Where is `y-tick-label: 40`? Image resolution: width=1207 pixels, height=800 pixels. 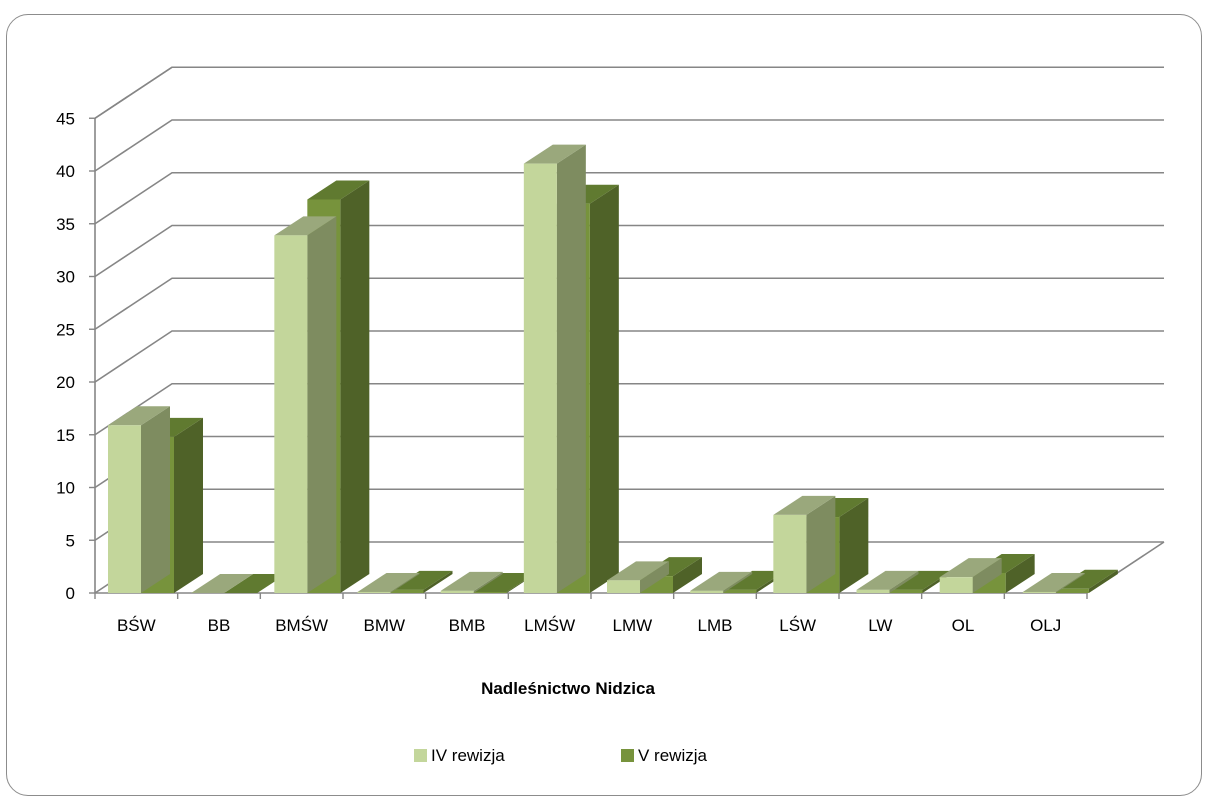
y-tick-label: 40 is located at coordinates (65, 171).